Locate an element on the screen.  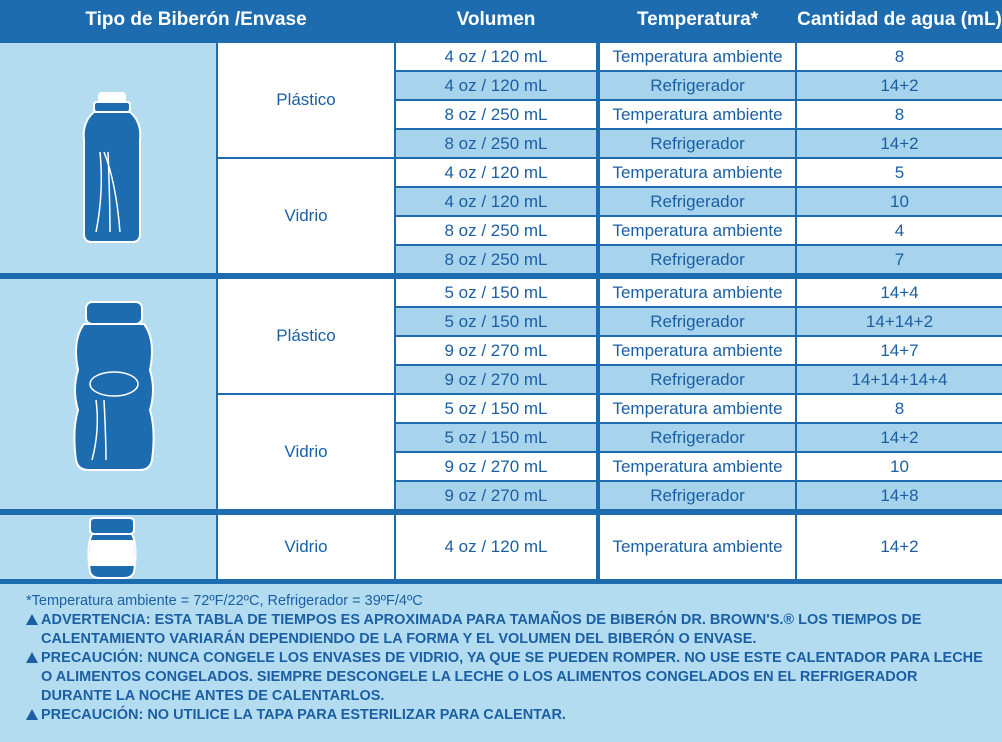
bottle-icon is located at coordinates (112, 167).